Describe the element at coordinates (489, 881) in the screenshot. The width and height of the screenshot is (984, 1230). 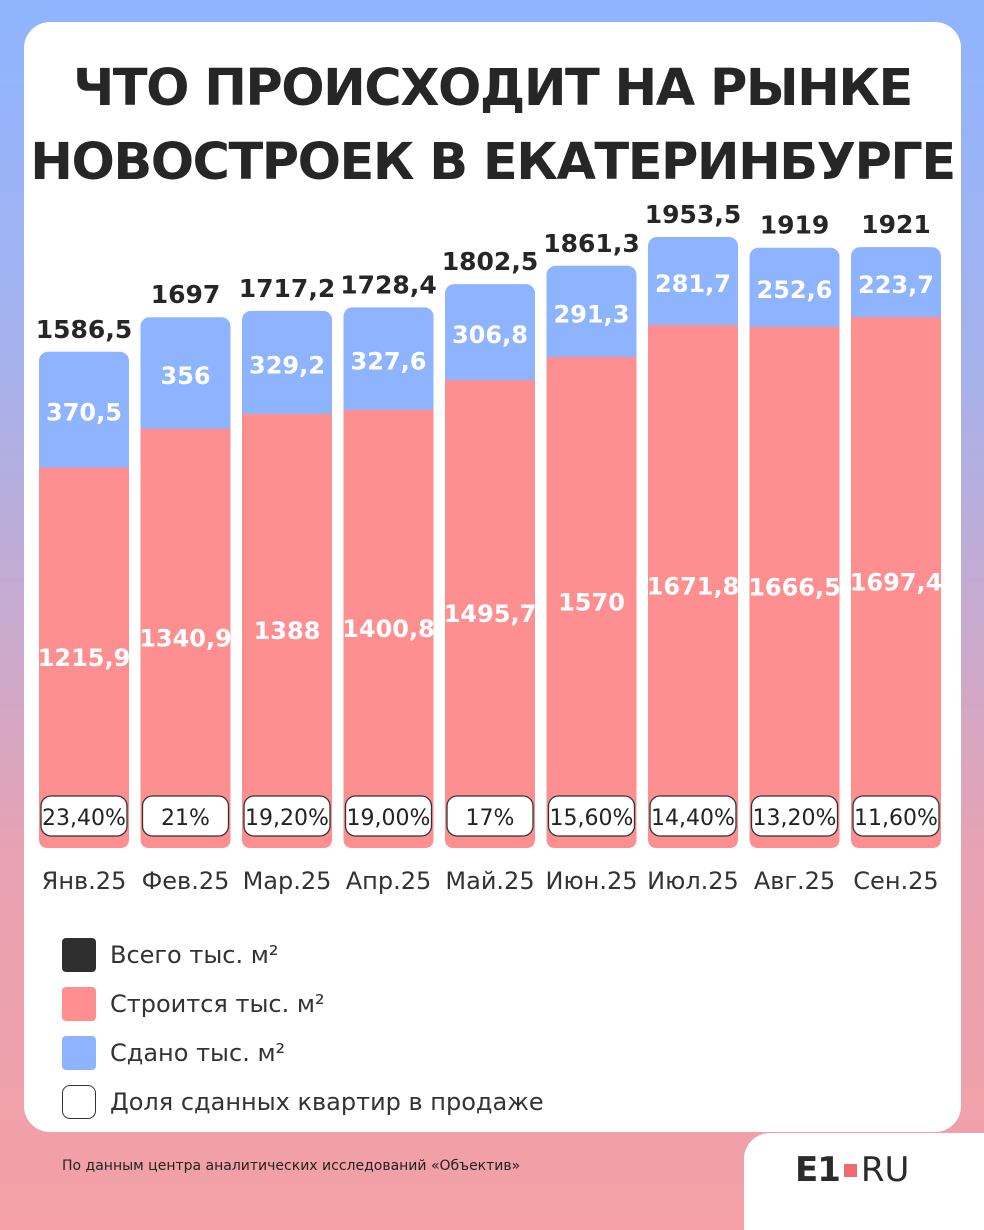
I see `tick-label: Май.25` at that location.